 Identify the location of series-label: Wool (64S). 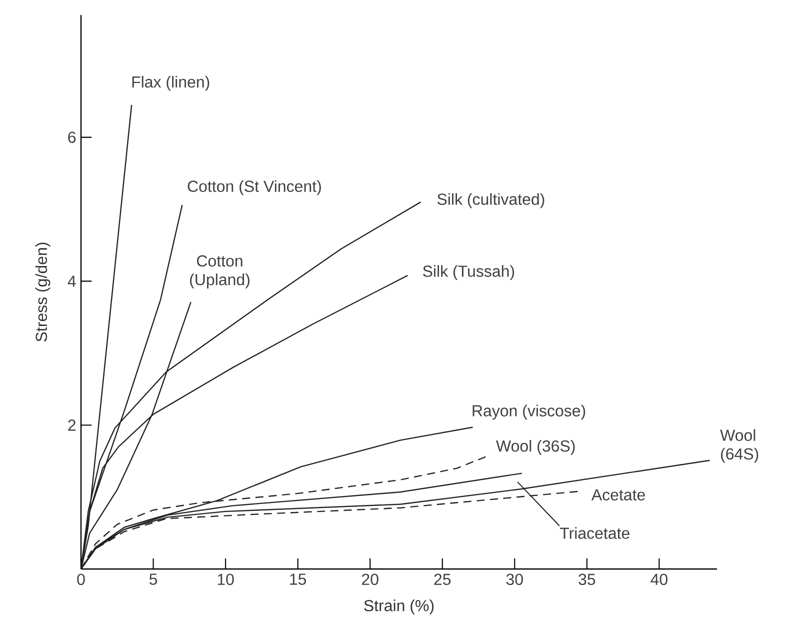
(739, 446).